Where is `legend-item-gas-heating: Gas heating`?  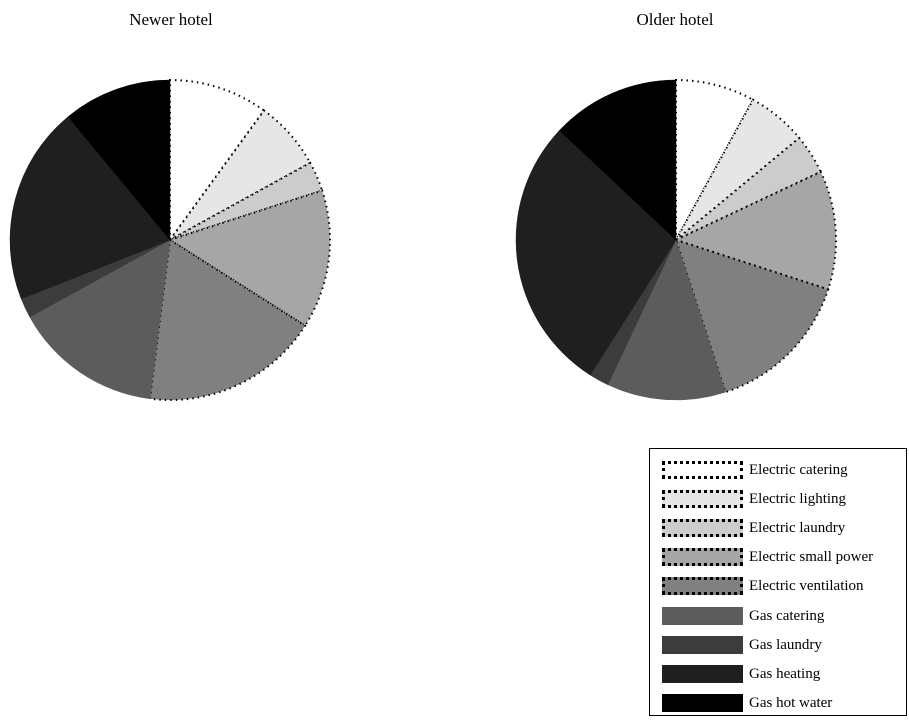
legend-item-gas-heating: Gas heating is located at coordinates (741, 674).